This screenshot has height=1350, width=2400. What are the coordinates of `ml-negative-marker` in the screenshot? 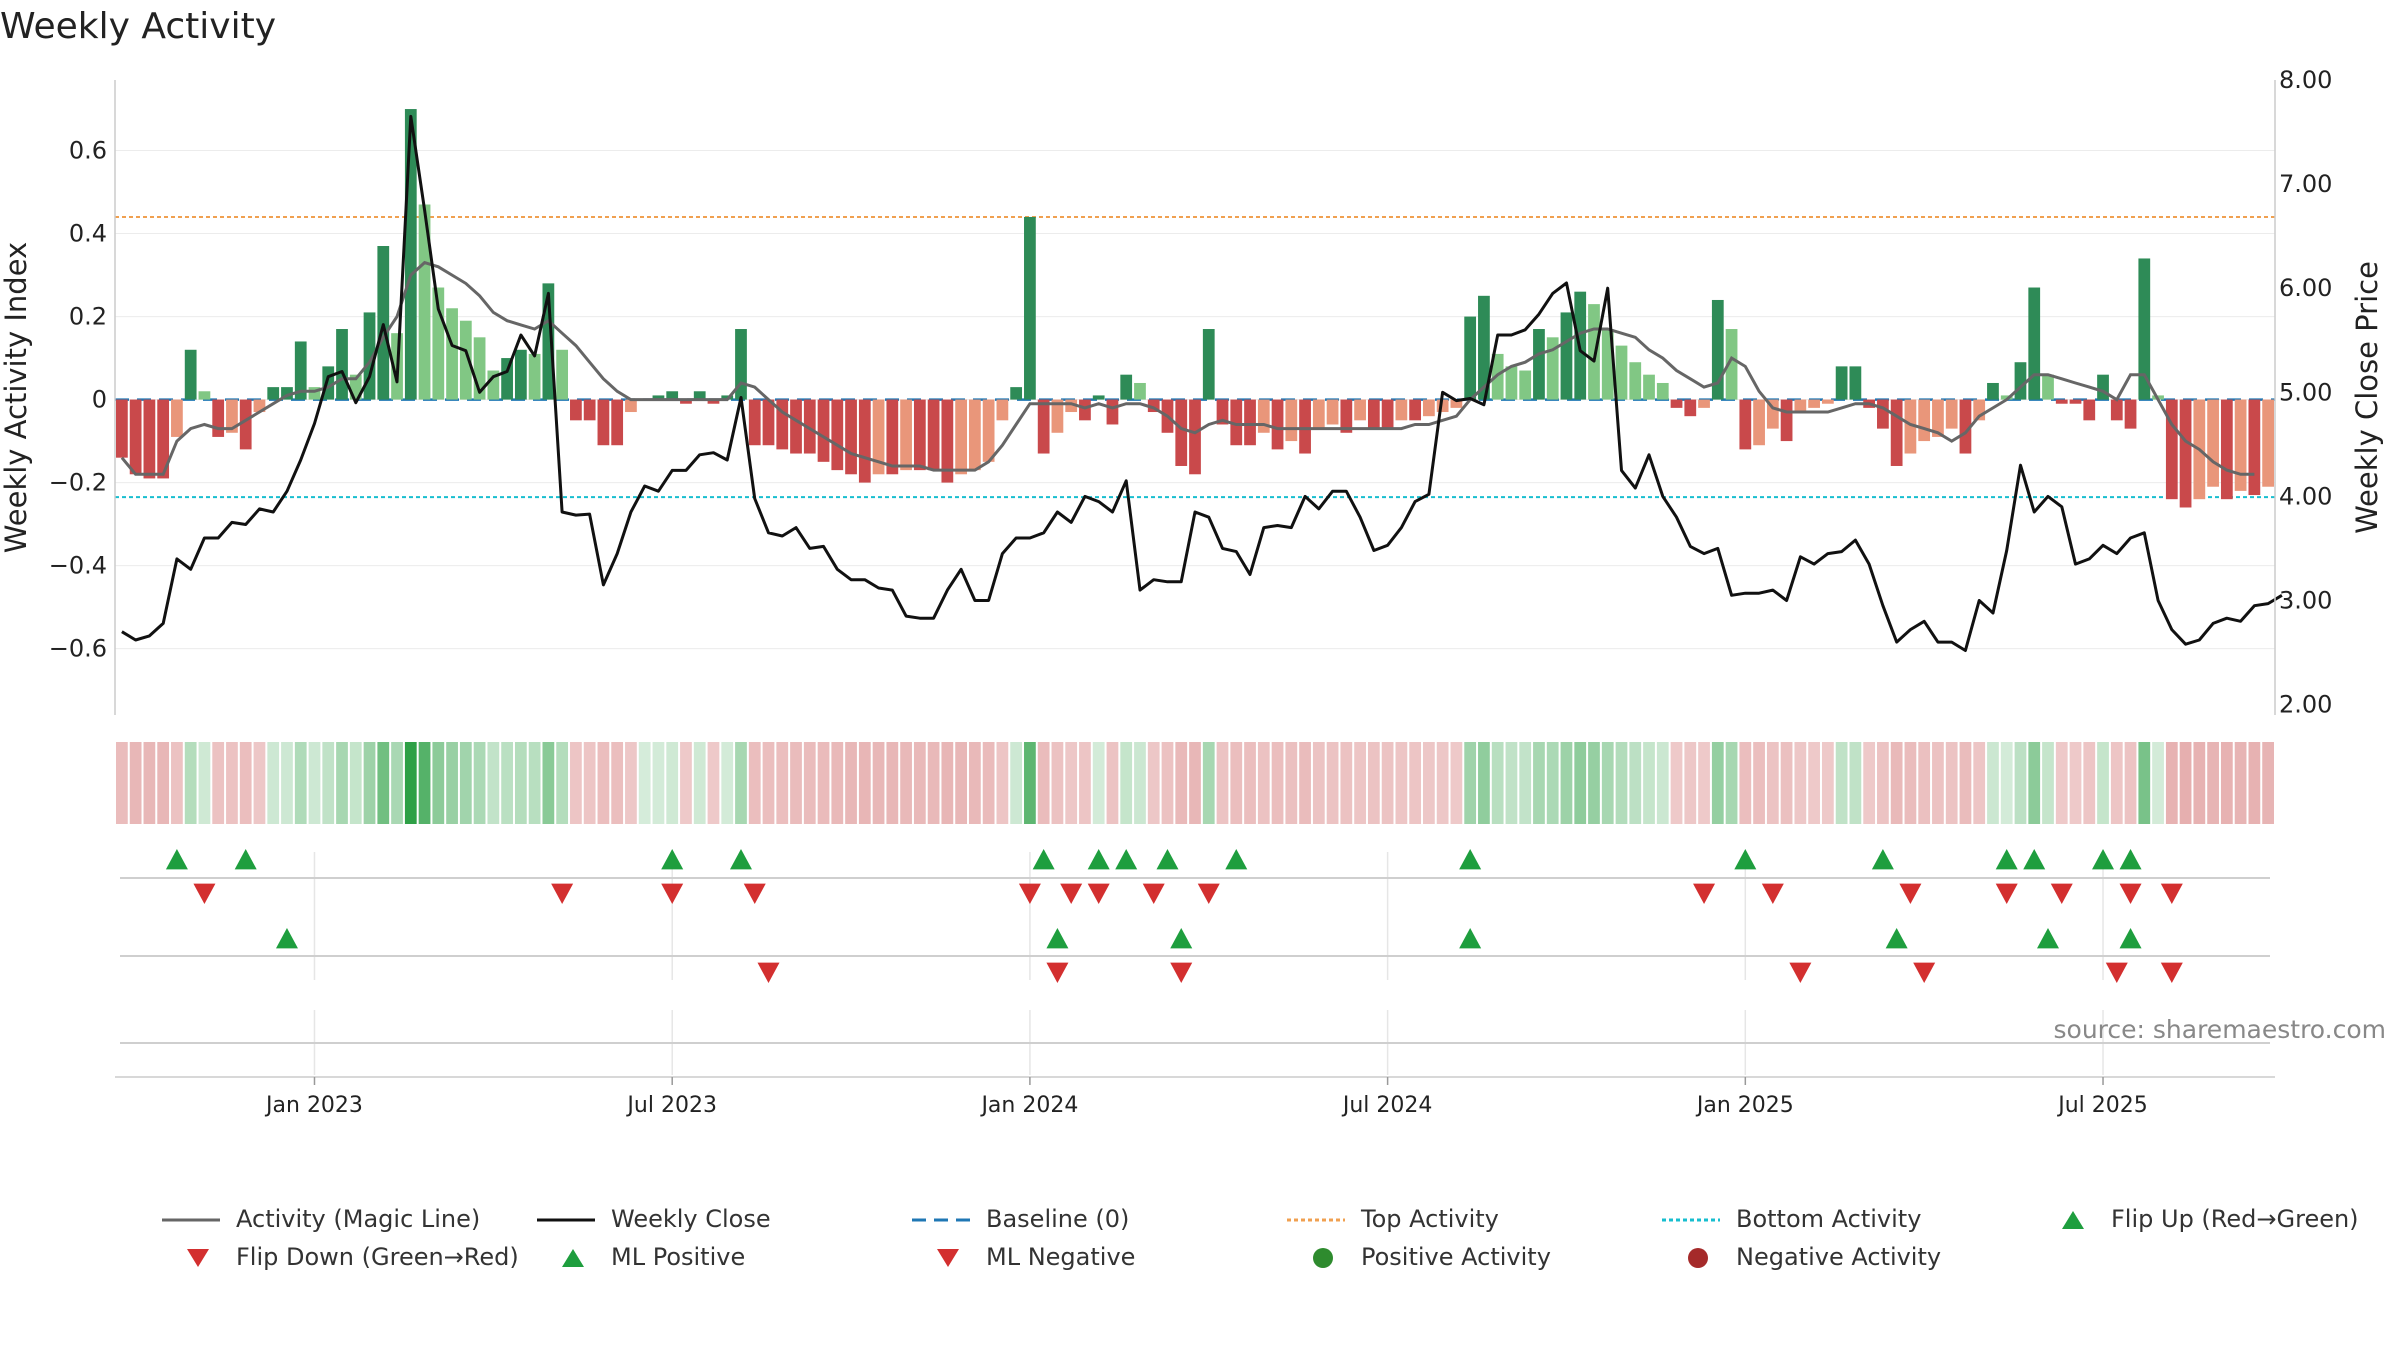 It's located at (1181, 972).